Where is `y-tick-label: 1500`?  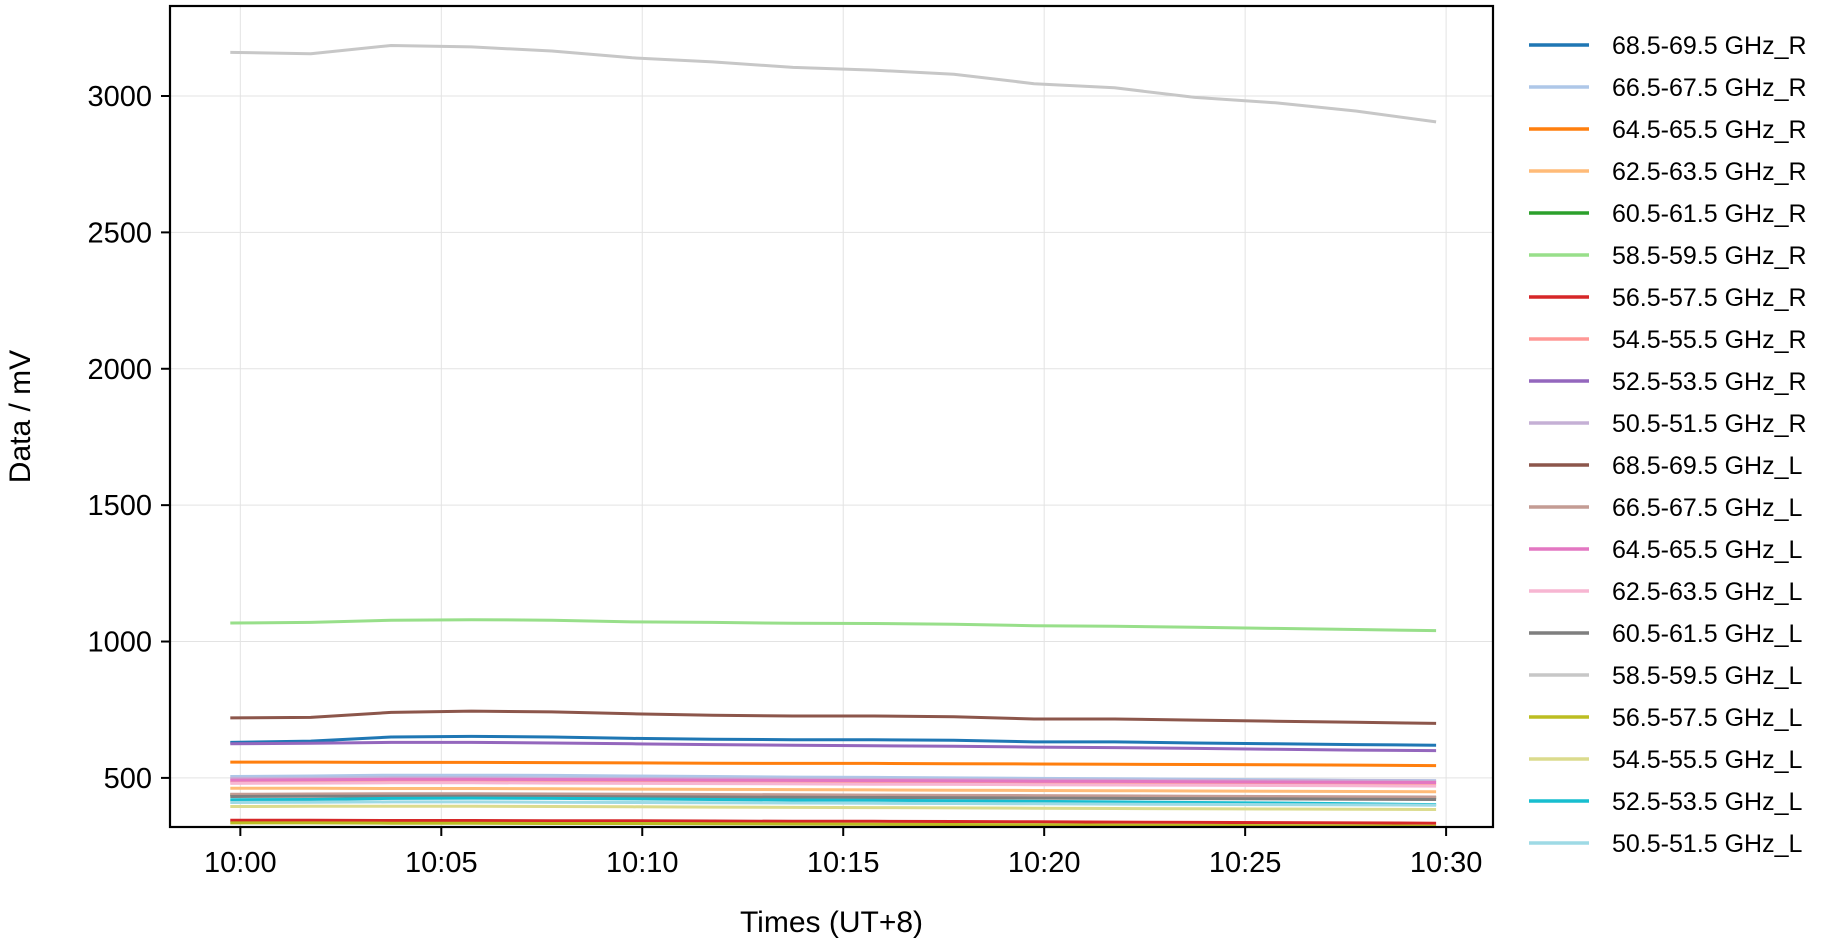 y-tick-label: 1500 is located at coordinates (119, 506).